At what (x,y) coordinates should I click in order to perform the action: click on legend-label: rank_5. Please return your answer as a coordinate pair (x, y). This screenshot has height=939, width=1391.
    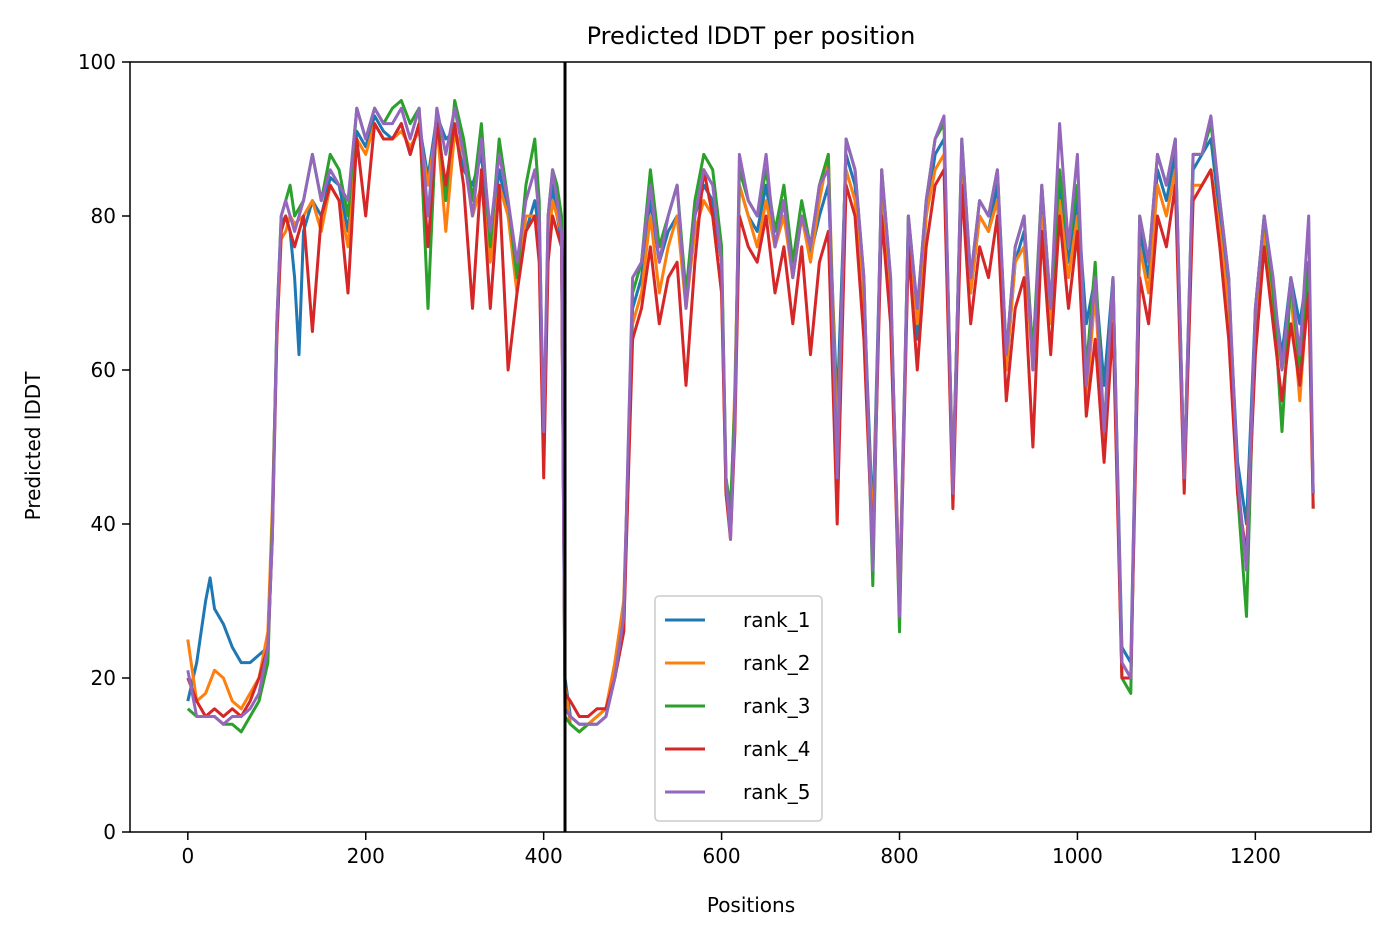
    Looking at the image, I should click on (776, 792).